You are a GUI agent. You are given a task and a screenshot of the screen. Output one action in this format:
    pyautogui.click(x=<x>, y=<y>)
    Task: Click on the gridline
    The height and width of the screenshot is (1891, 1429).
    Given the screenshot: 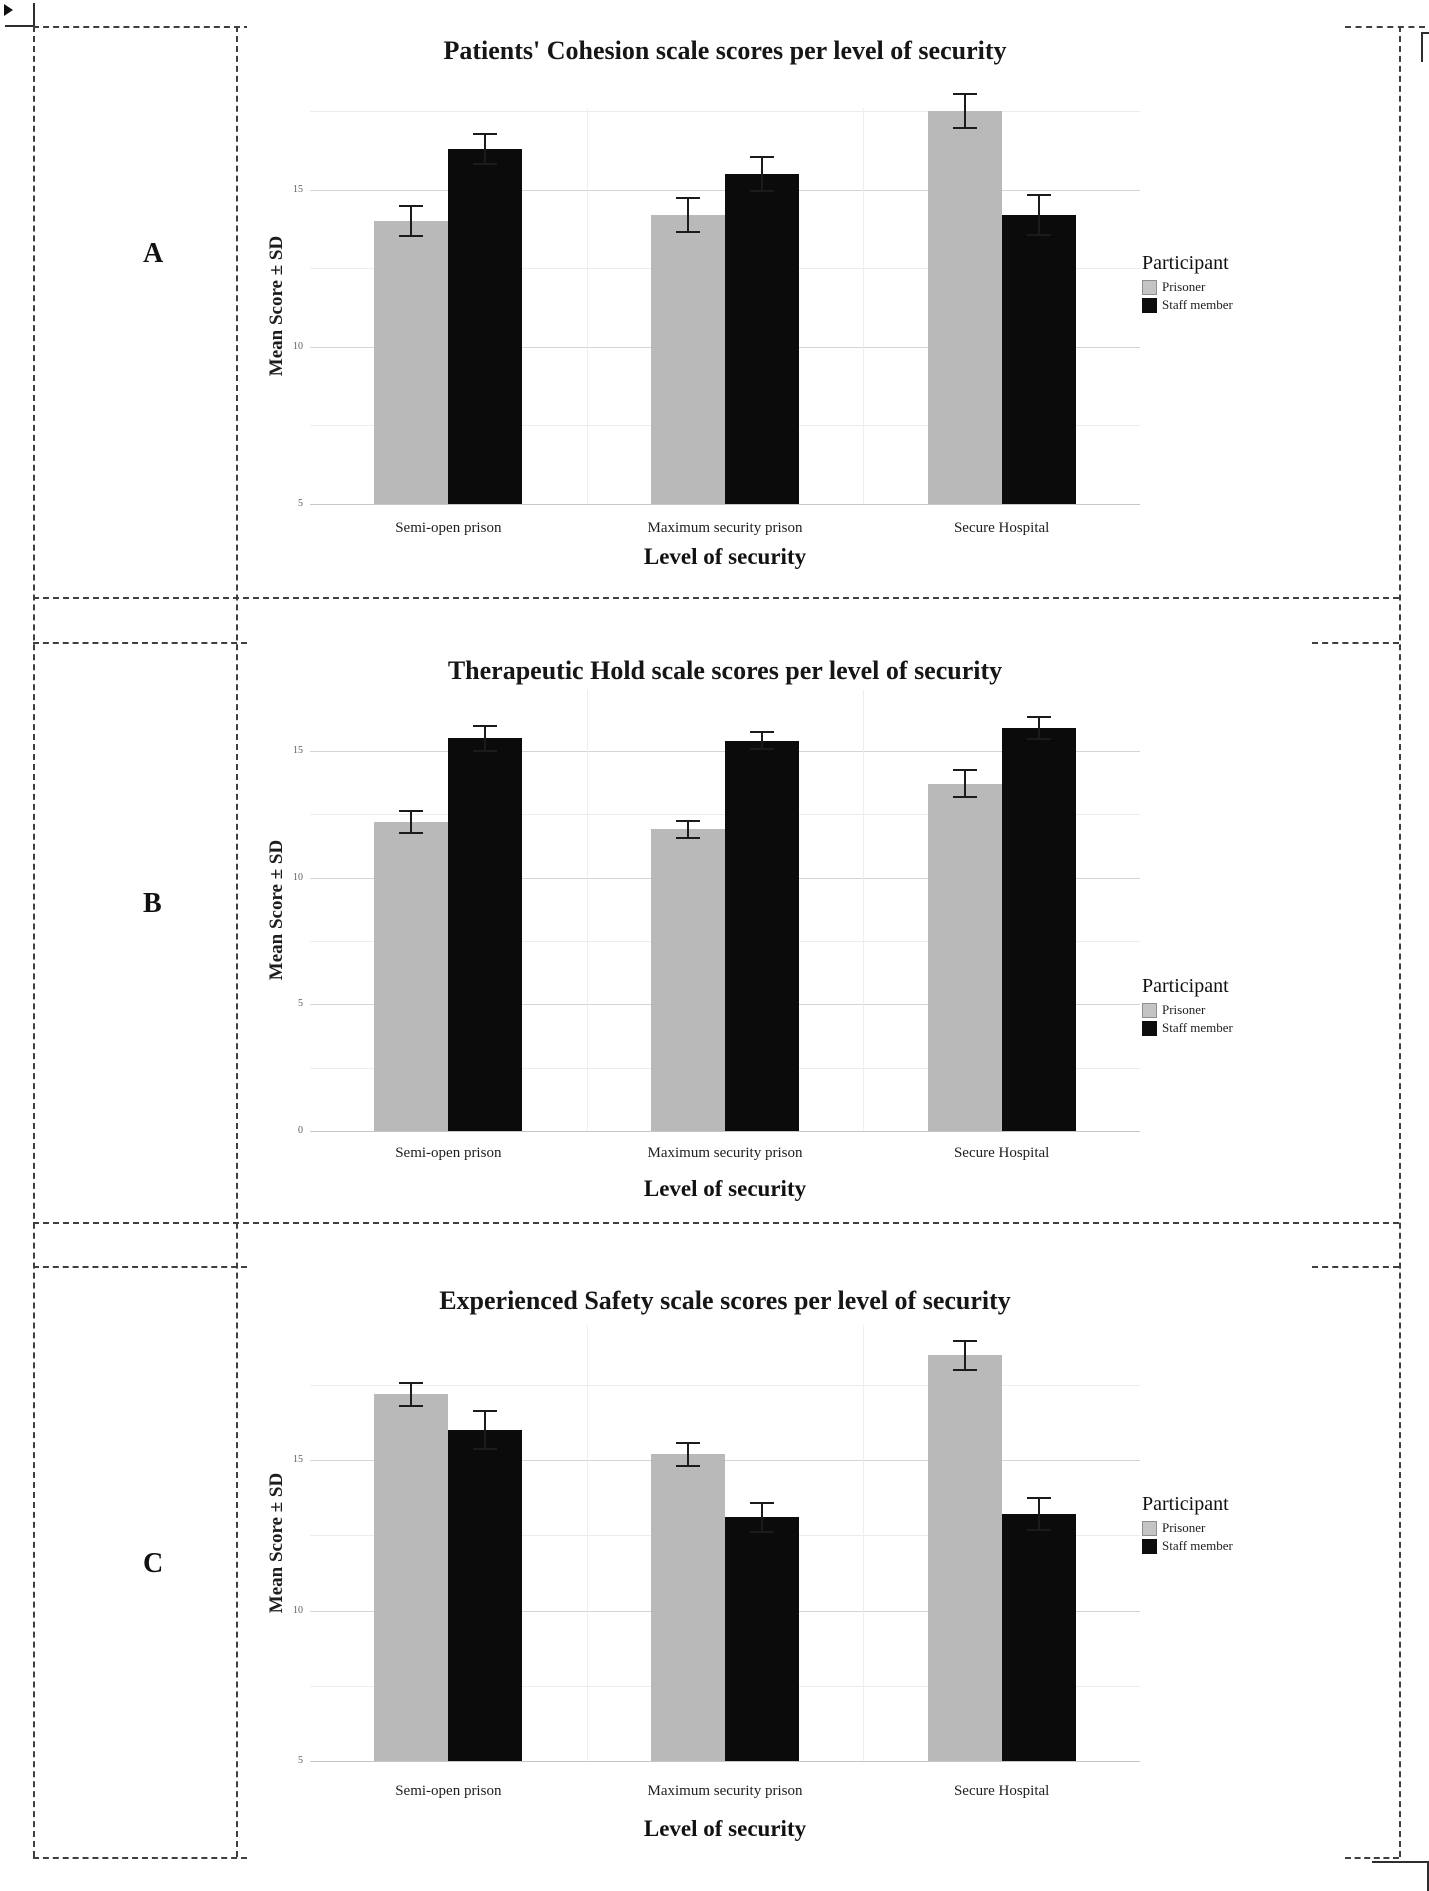 What is the action you would take?
    pyautogui.click(x=725, y=1461)
    